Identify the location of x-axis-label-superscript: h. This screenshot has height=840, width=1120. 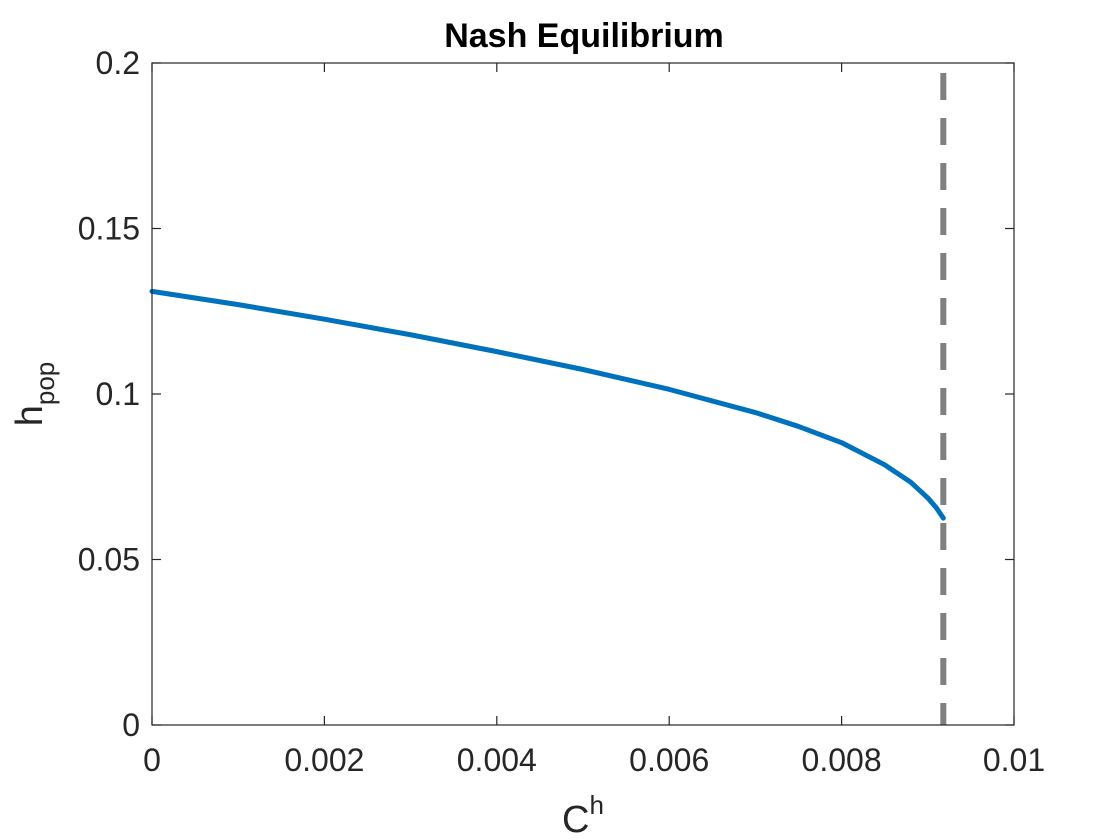
(596, 805).